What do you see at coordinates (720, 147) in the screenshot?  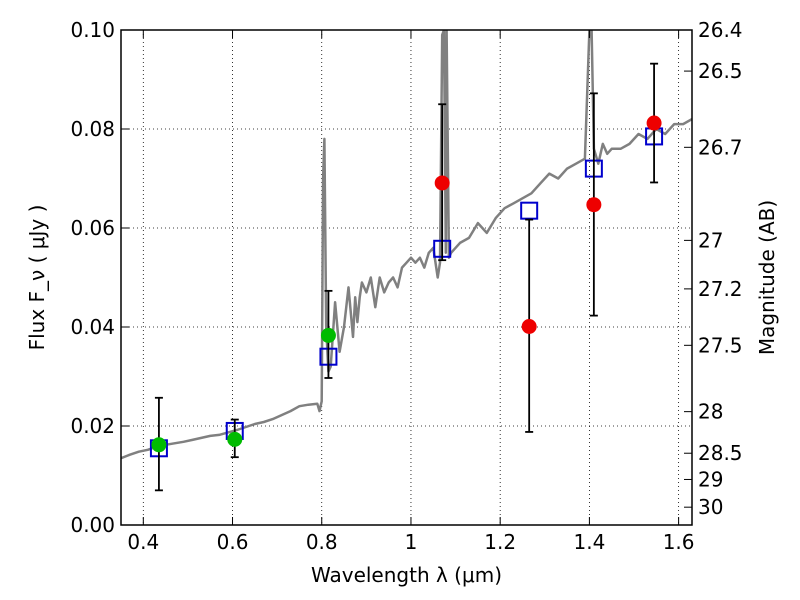 I see `right-tick-label: 26.7` at bounding box center [720, 147].